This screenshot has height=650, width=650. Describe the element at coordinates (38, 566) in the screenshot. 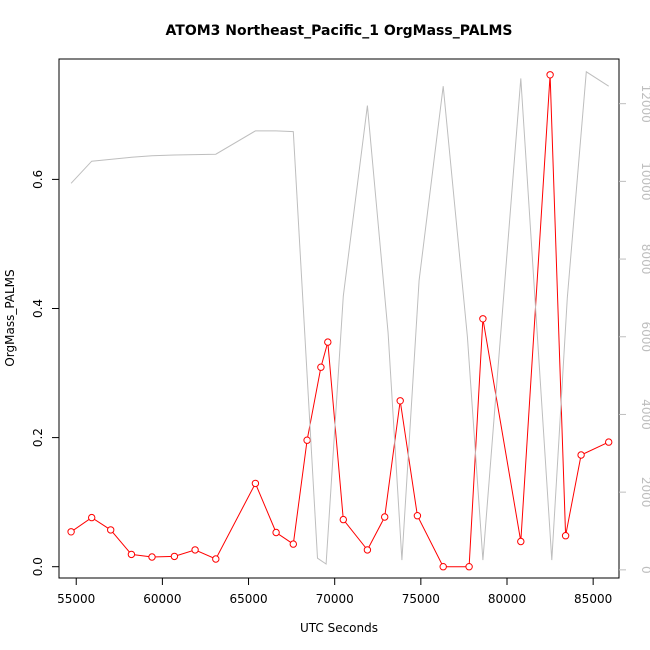

I see `y-tick-label: 0.0` at that location.